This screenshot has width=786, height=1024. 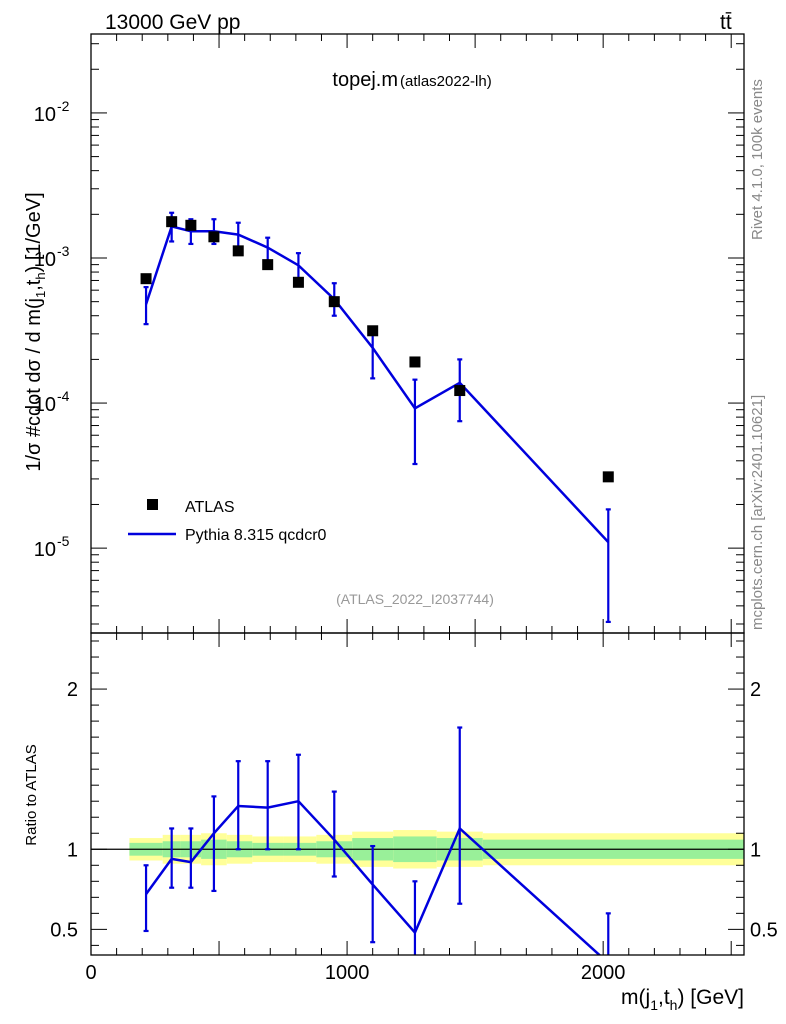 I want to click on legend-pythia-label: Pythia 8.315 qcdcr0, so click(x=256, y=535).